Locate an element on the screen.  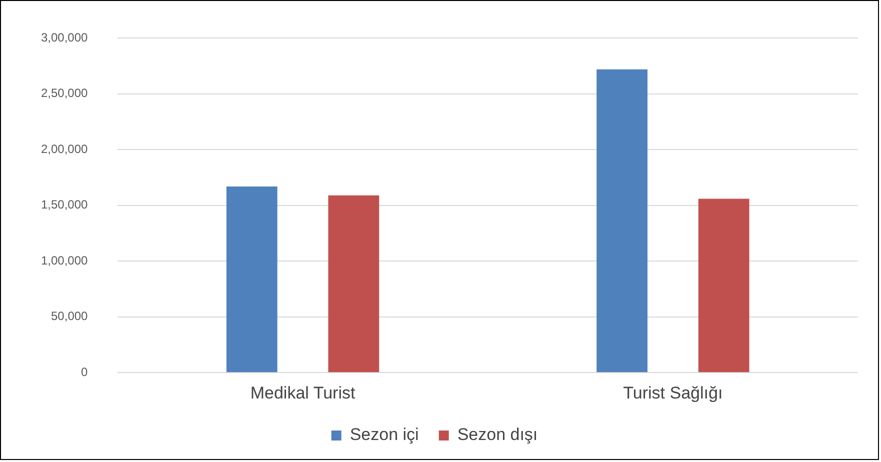
x-tick-label: Medikal Turist is located at coordinates (303, 392).